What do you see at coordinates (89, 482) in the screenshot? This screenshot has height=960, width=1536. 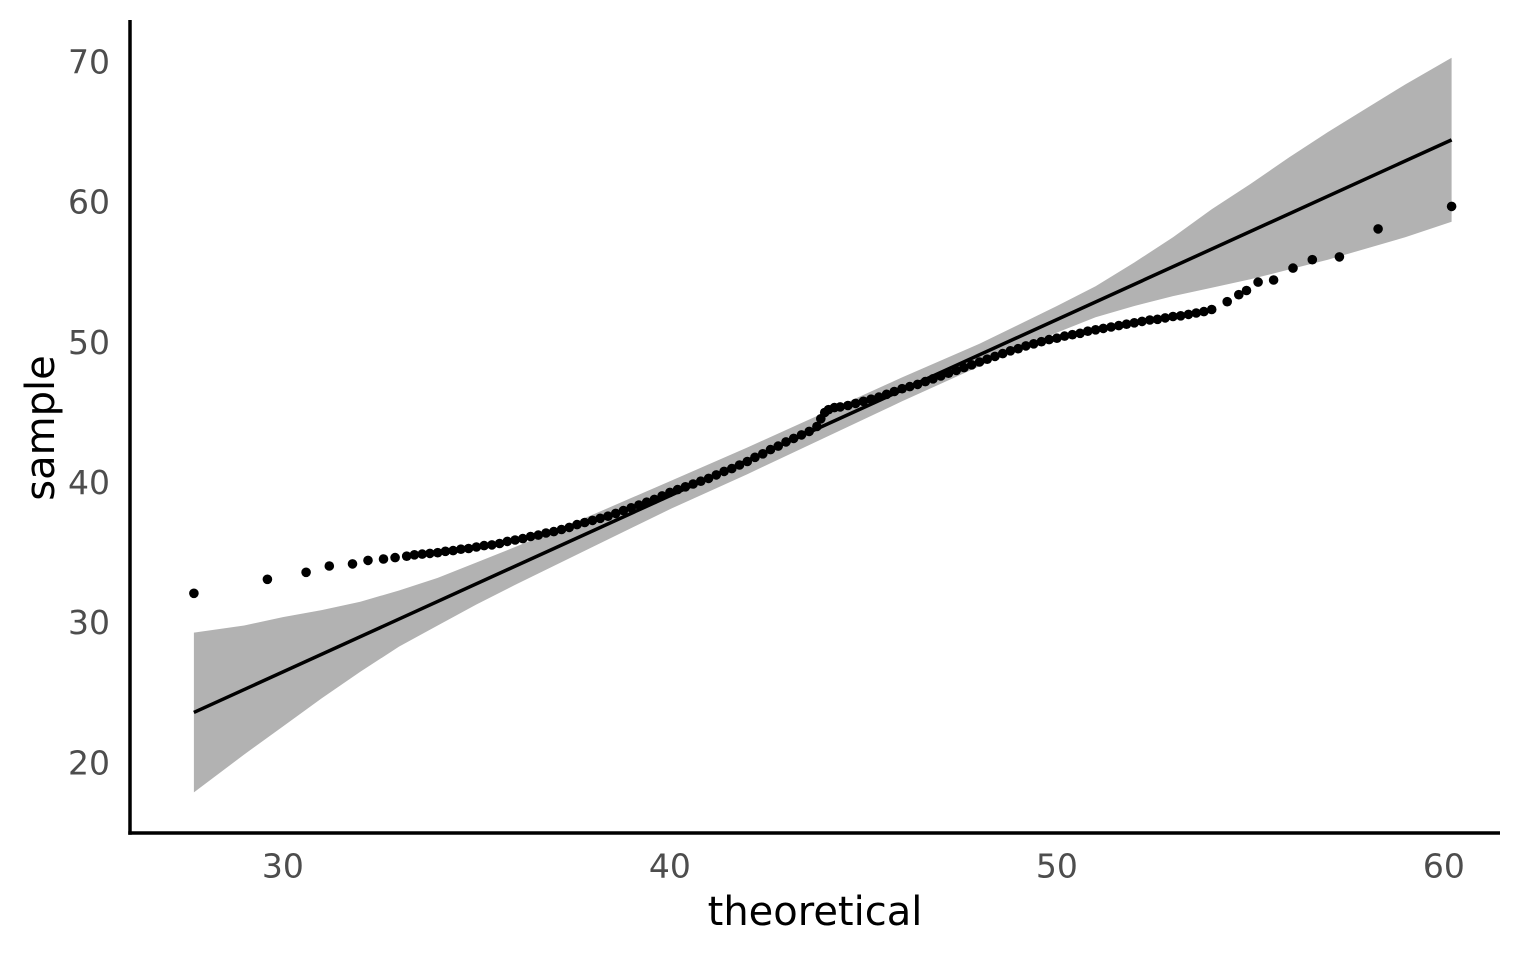 I see `y-tick-label: 40` at bounding box center [89, 482].